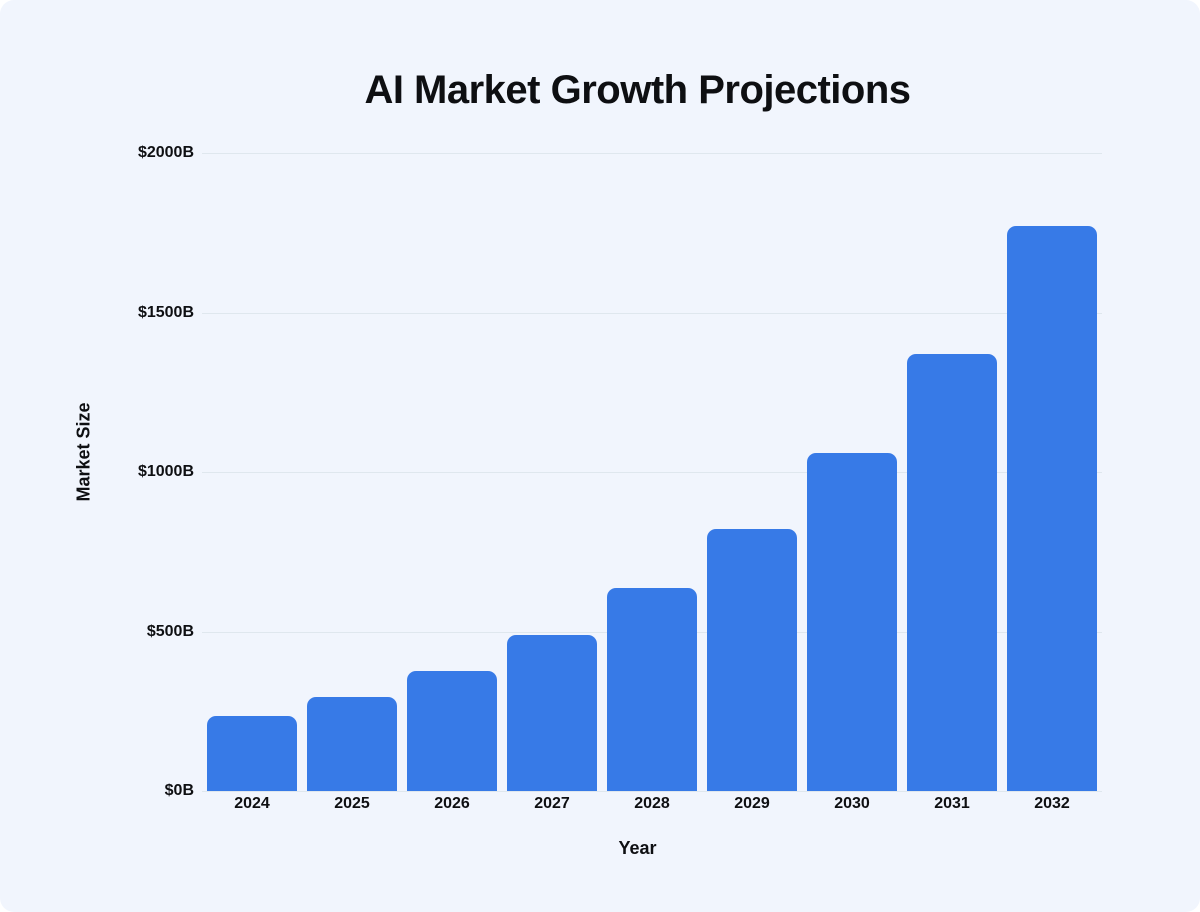 The height and width of the screenshot is (912, 1200). Describe the element at coordinates (752, 660) in the screenshot. I see `bar-2029` at that location.